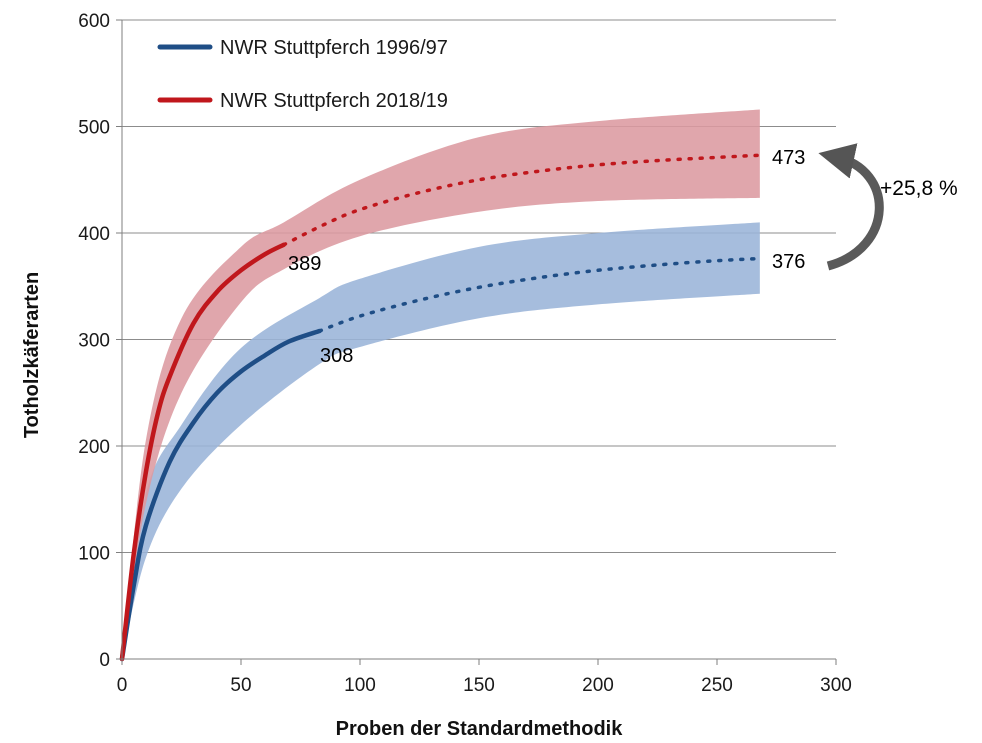  Describe the element at coordinates (360, 685) in the screenshot. I see `x-tick-label: 100` at that location.